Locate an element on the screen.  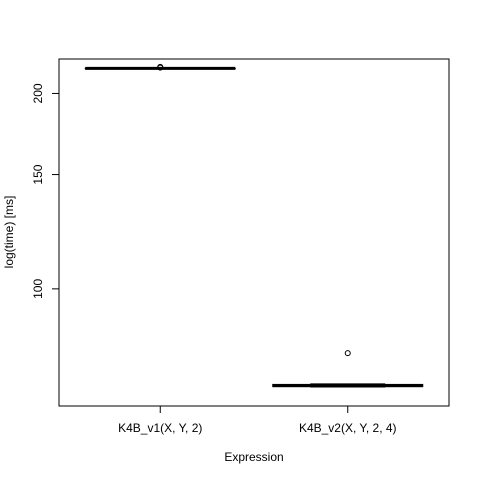
x-tick-label: K4B_v1(X, Y, 2) is located at coordinates (160, 428).